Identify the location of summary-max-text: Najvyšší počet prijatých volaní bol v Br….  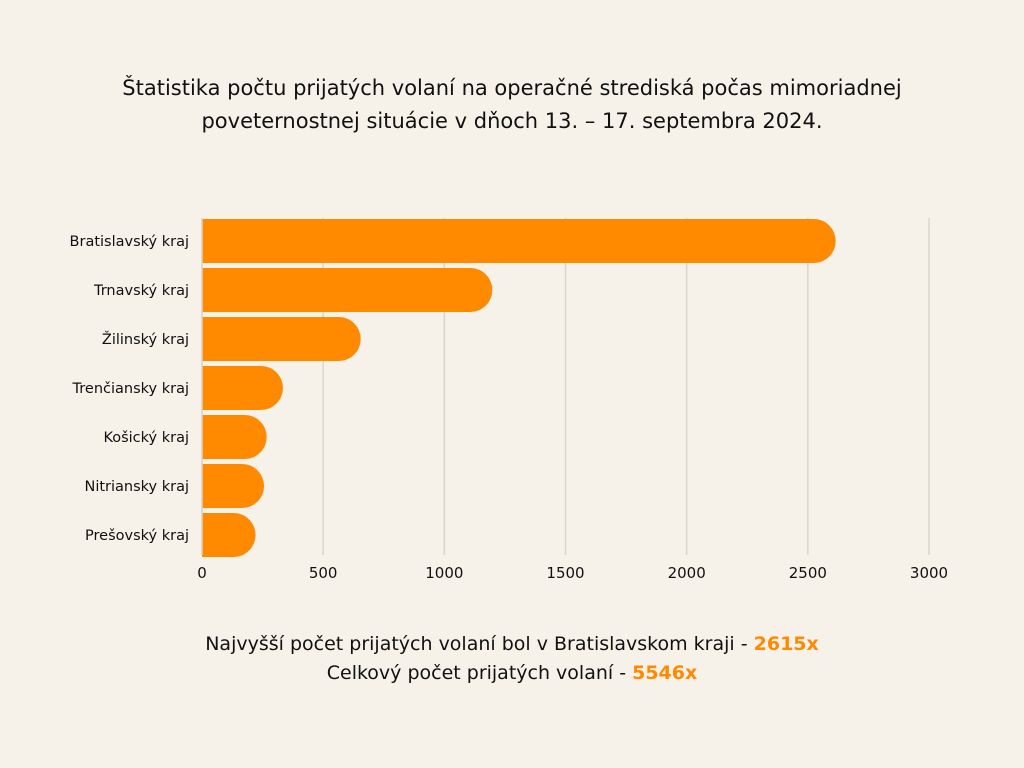
(479, 644).